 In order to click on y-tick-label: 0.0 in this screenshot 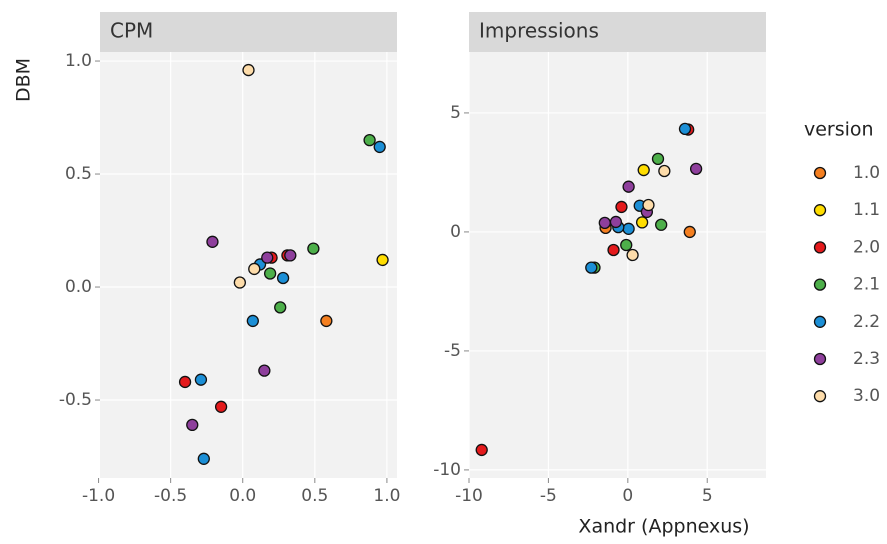, I will do `click(78, 287)`.